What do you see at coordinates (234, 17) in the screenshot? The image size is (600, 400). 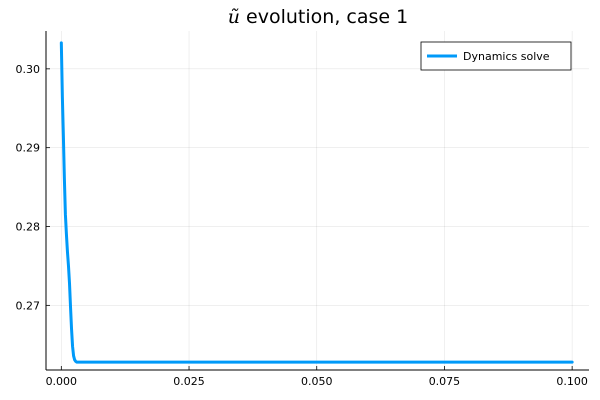 I see `chart-title-symbol: ũ` at bounding box center [234, 17].